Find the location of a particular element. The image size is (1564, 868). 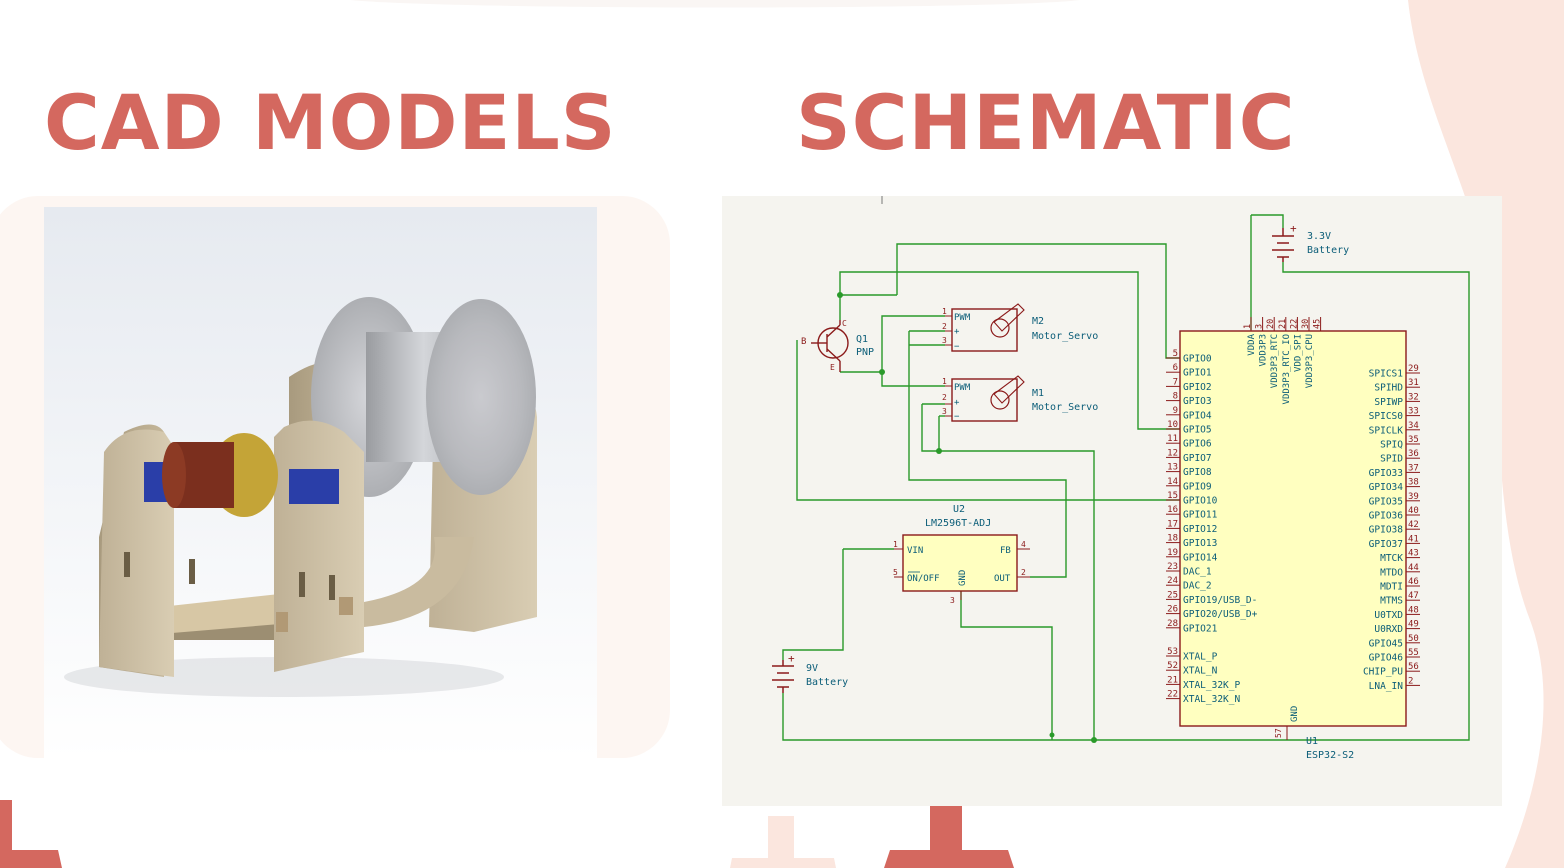

u2-value: LM2596T-ADJ is located at coordinates (958, 523).